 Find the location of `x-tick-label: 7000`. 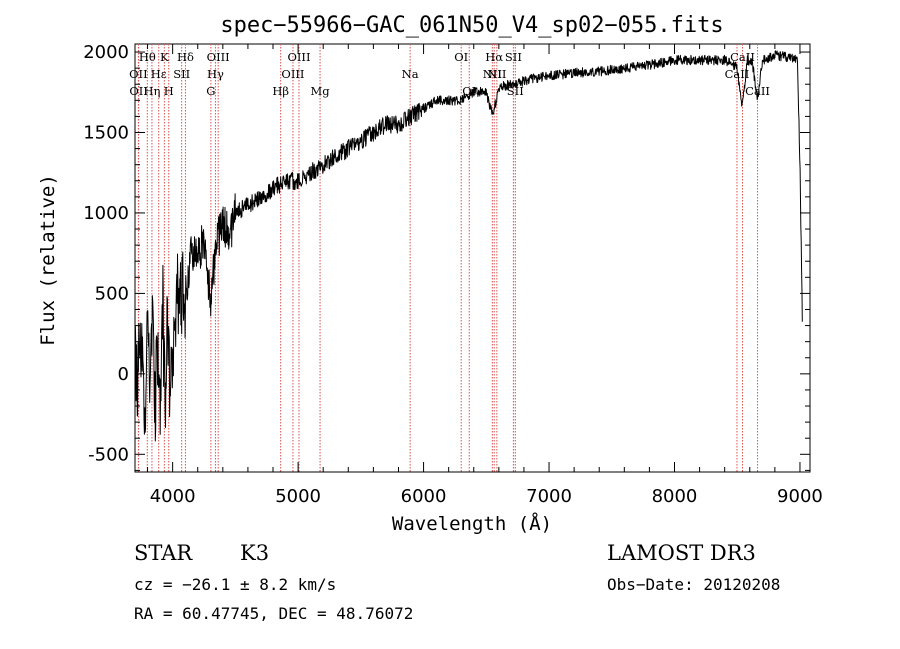

x-tick-label: 7000 is located at coordinates (549, 496).